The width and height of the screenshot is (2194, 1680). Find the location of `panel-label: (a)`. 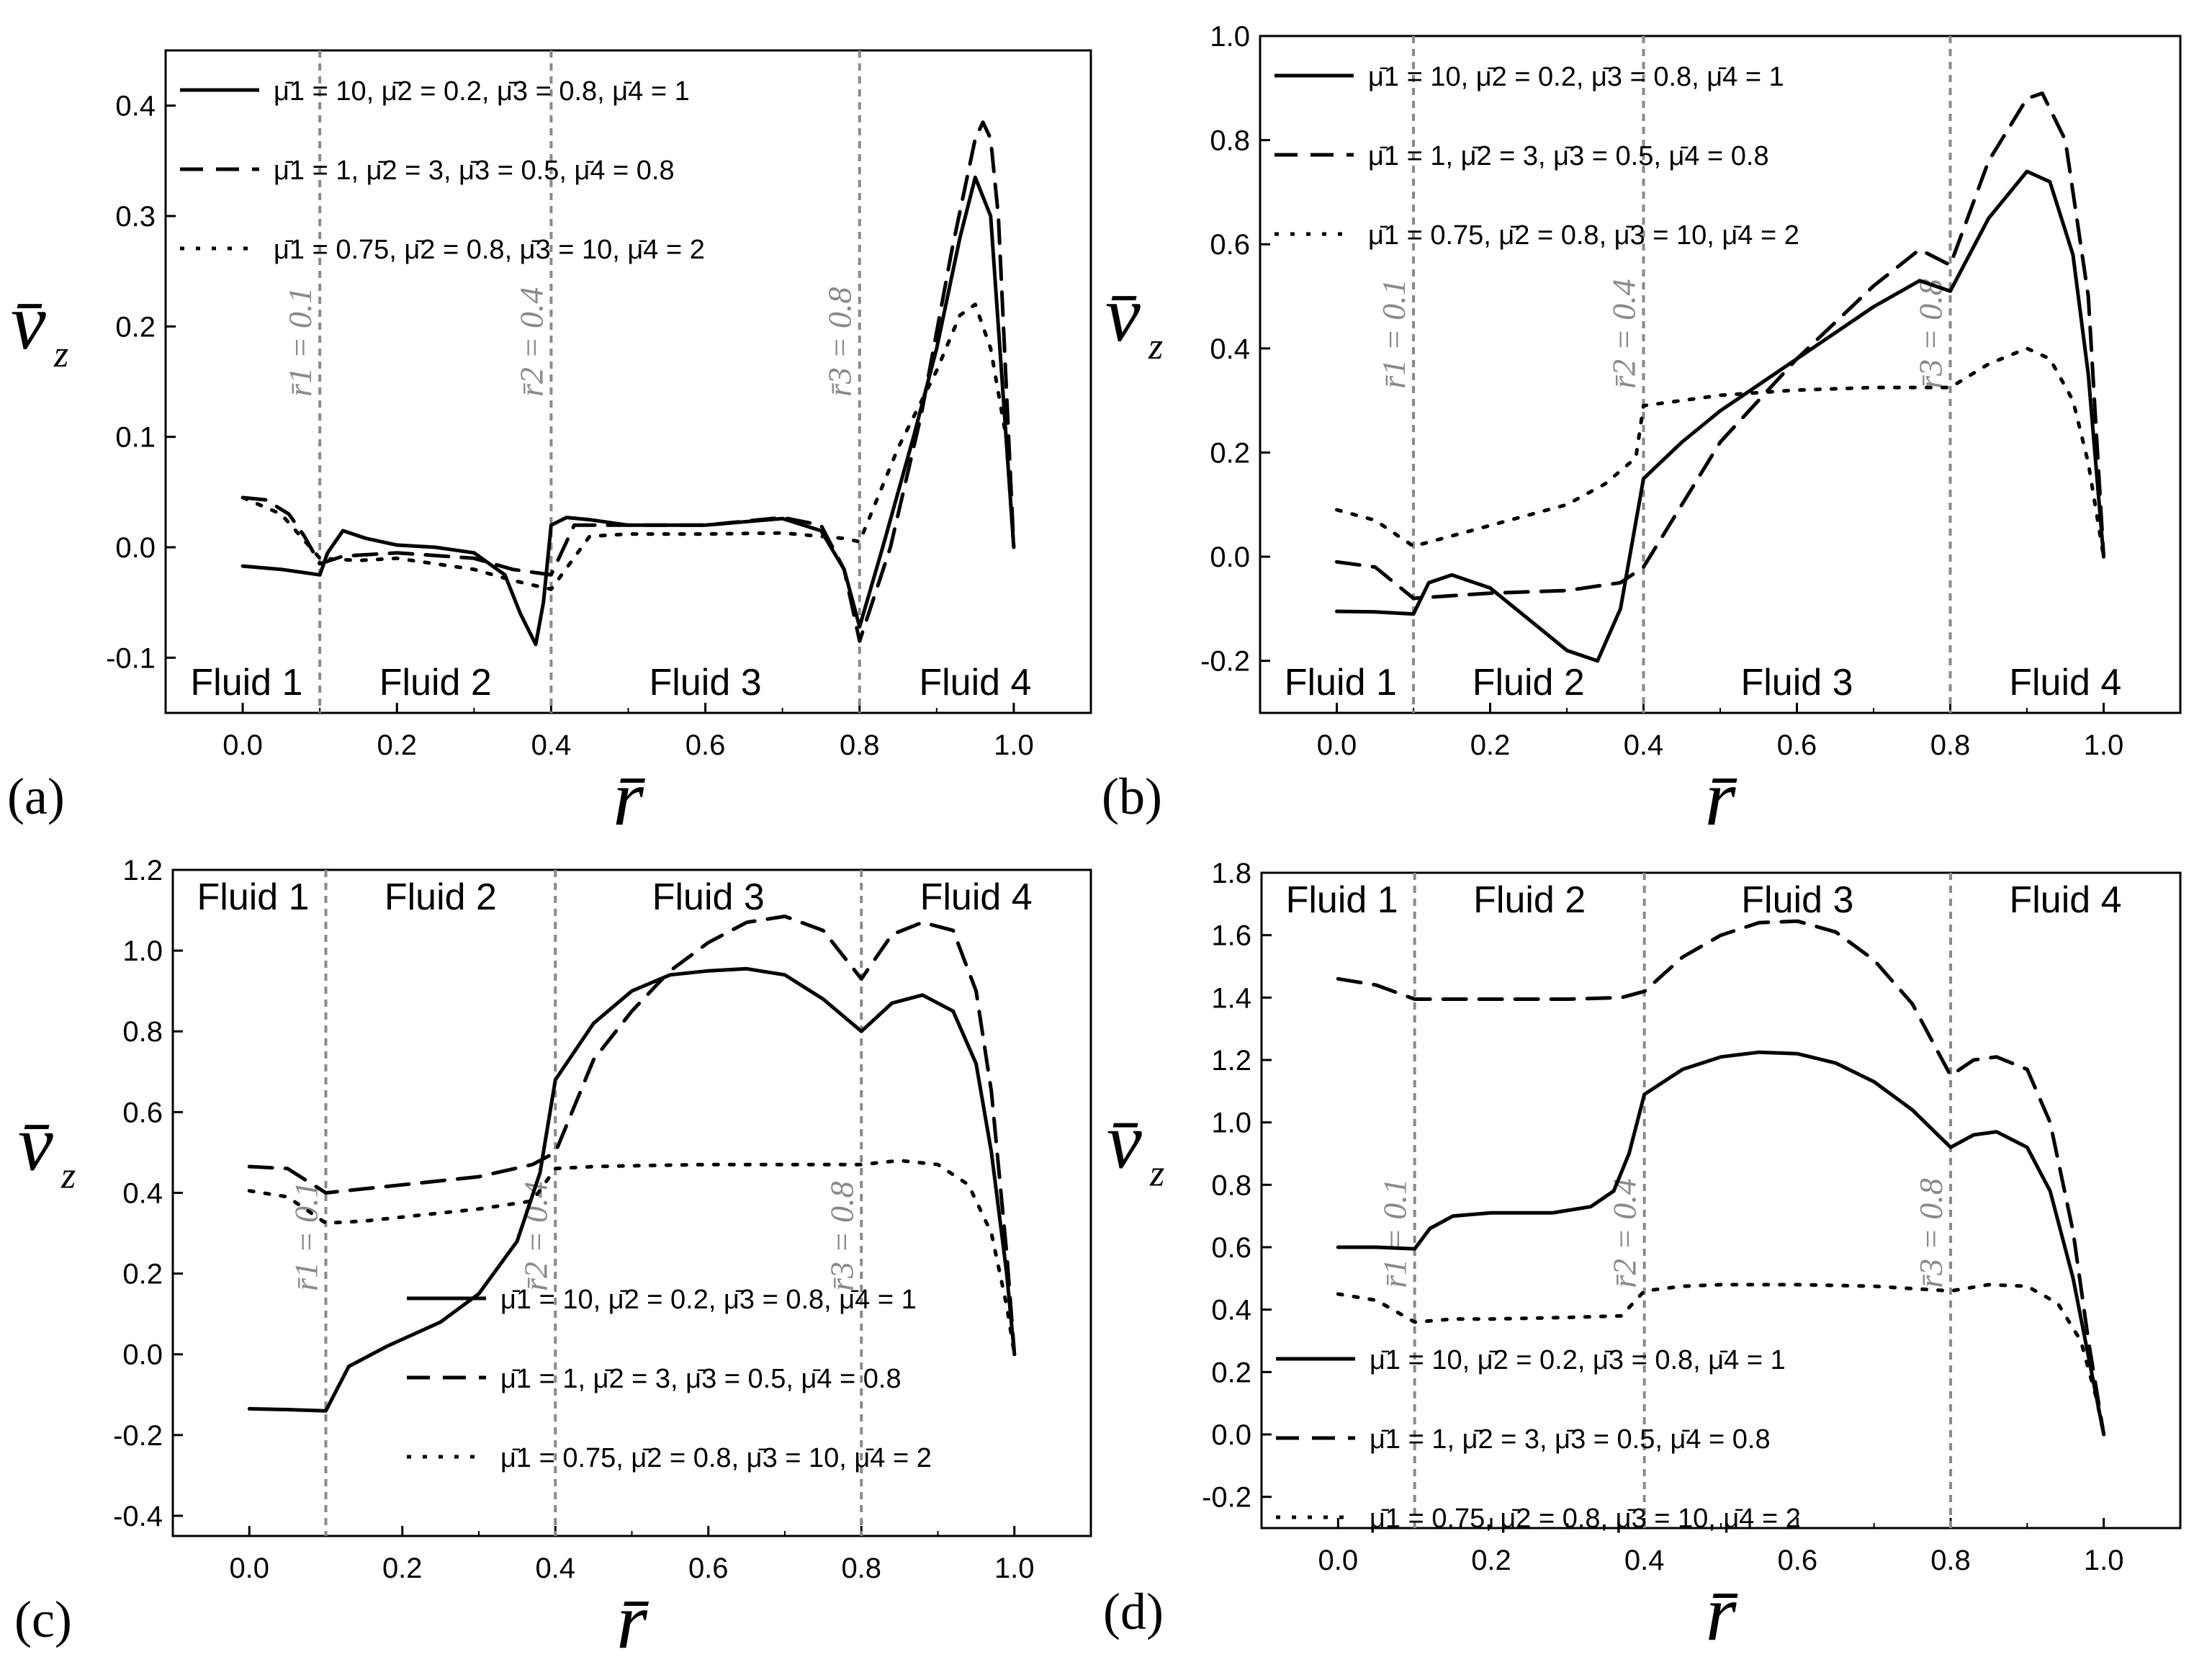

panel-label: (a) is located at coordinates (36, 796).